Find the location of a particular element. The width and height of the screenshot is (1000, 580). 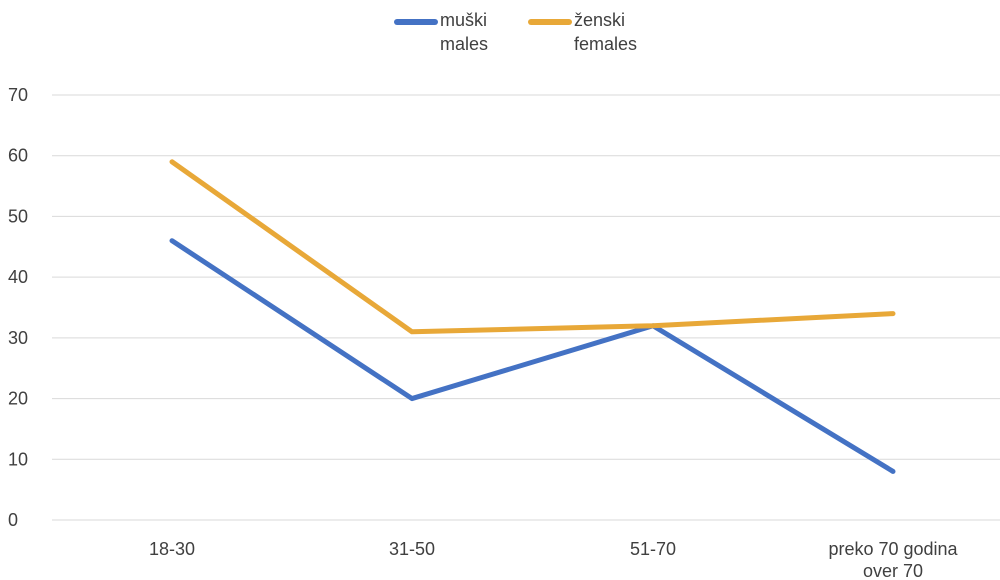

legend-label-males-line2: males is located at coordinates (464, 44).